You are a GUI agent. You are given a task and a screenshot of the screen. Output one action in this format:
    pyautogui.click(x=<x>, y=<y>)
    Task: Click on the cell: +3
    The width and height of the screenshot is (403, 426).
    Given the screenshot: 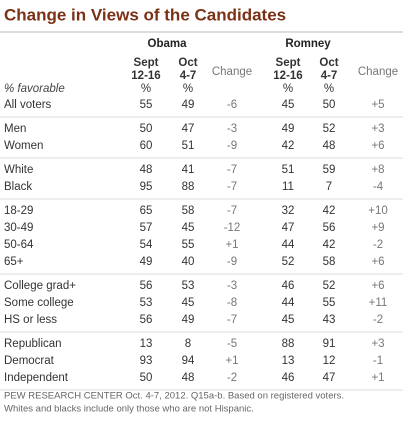 What is the action you would take?
    pyautogui.click(x=377, y=129)
    